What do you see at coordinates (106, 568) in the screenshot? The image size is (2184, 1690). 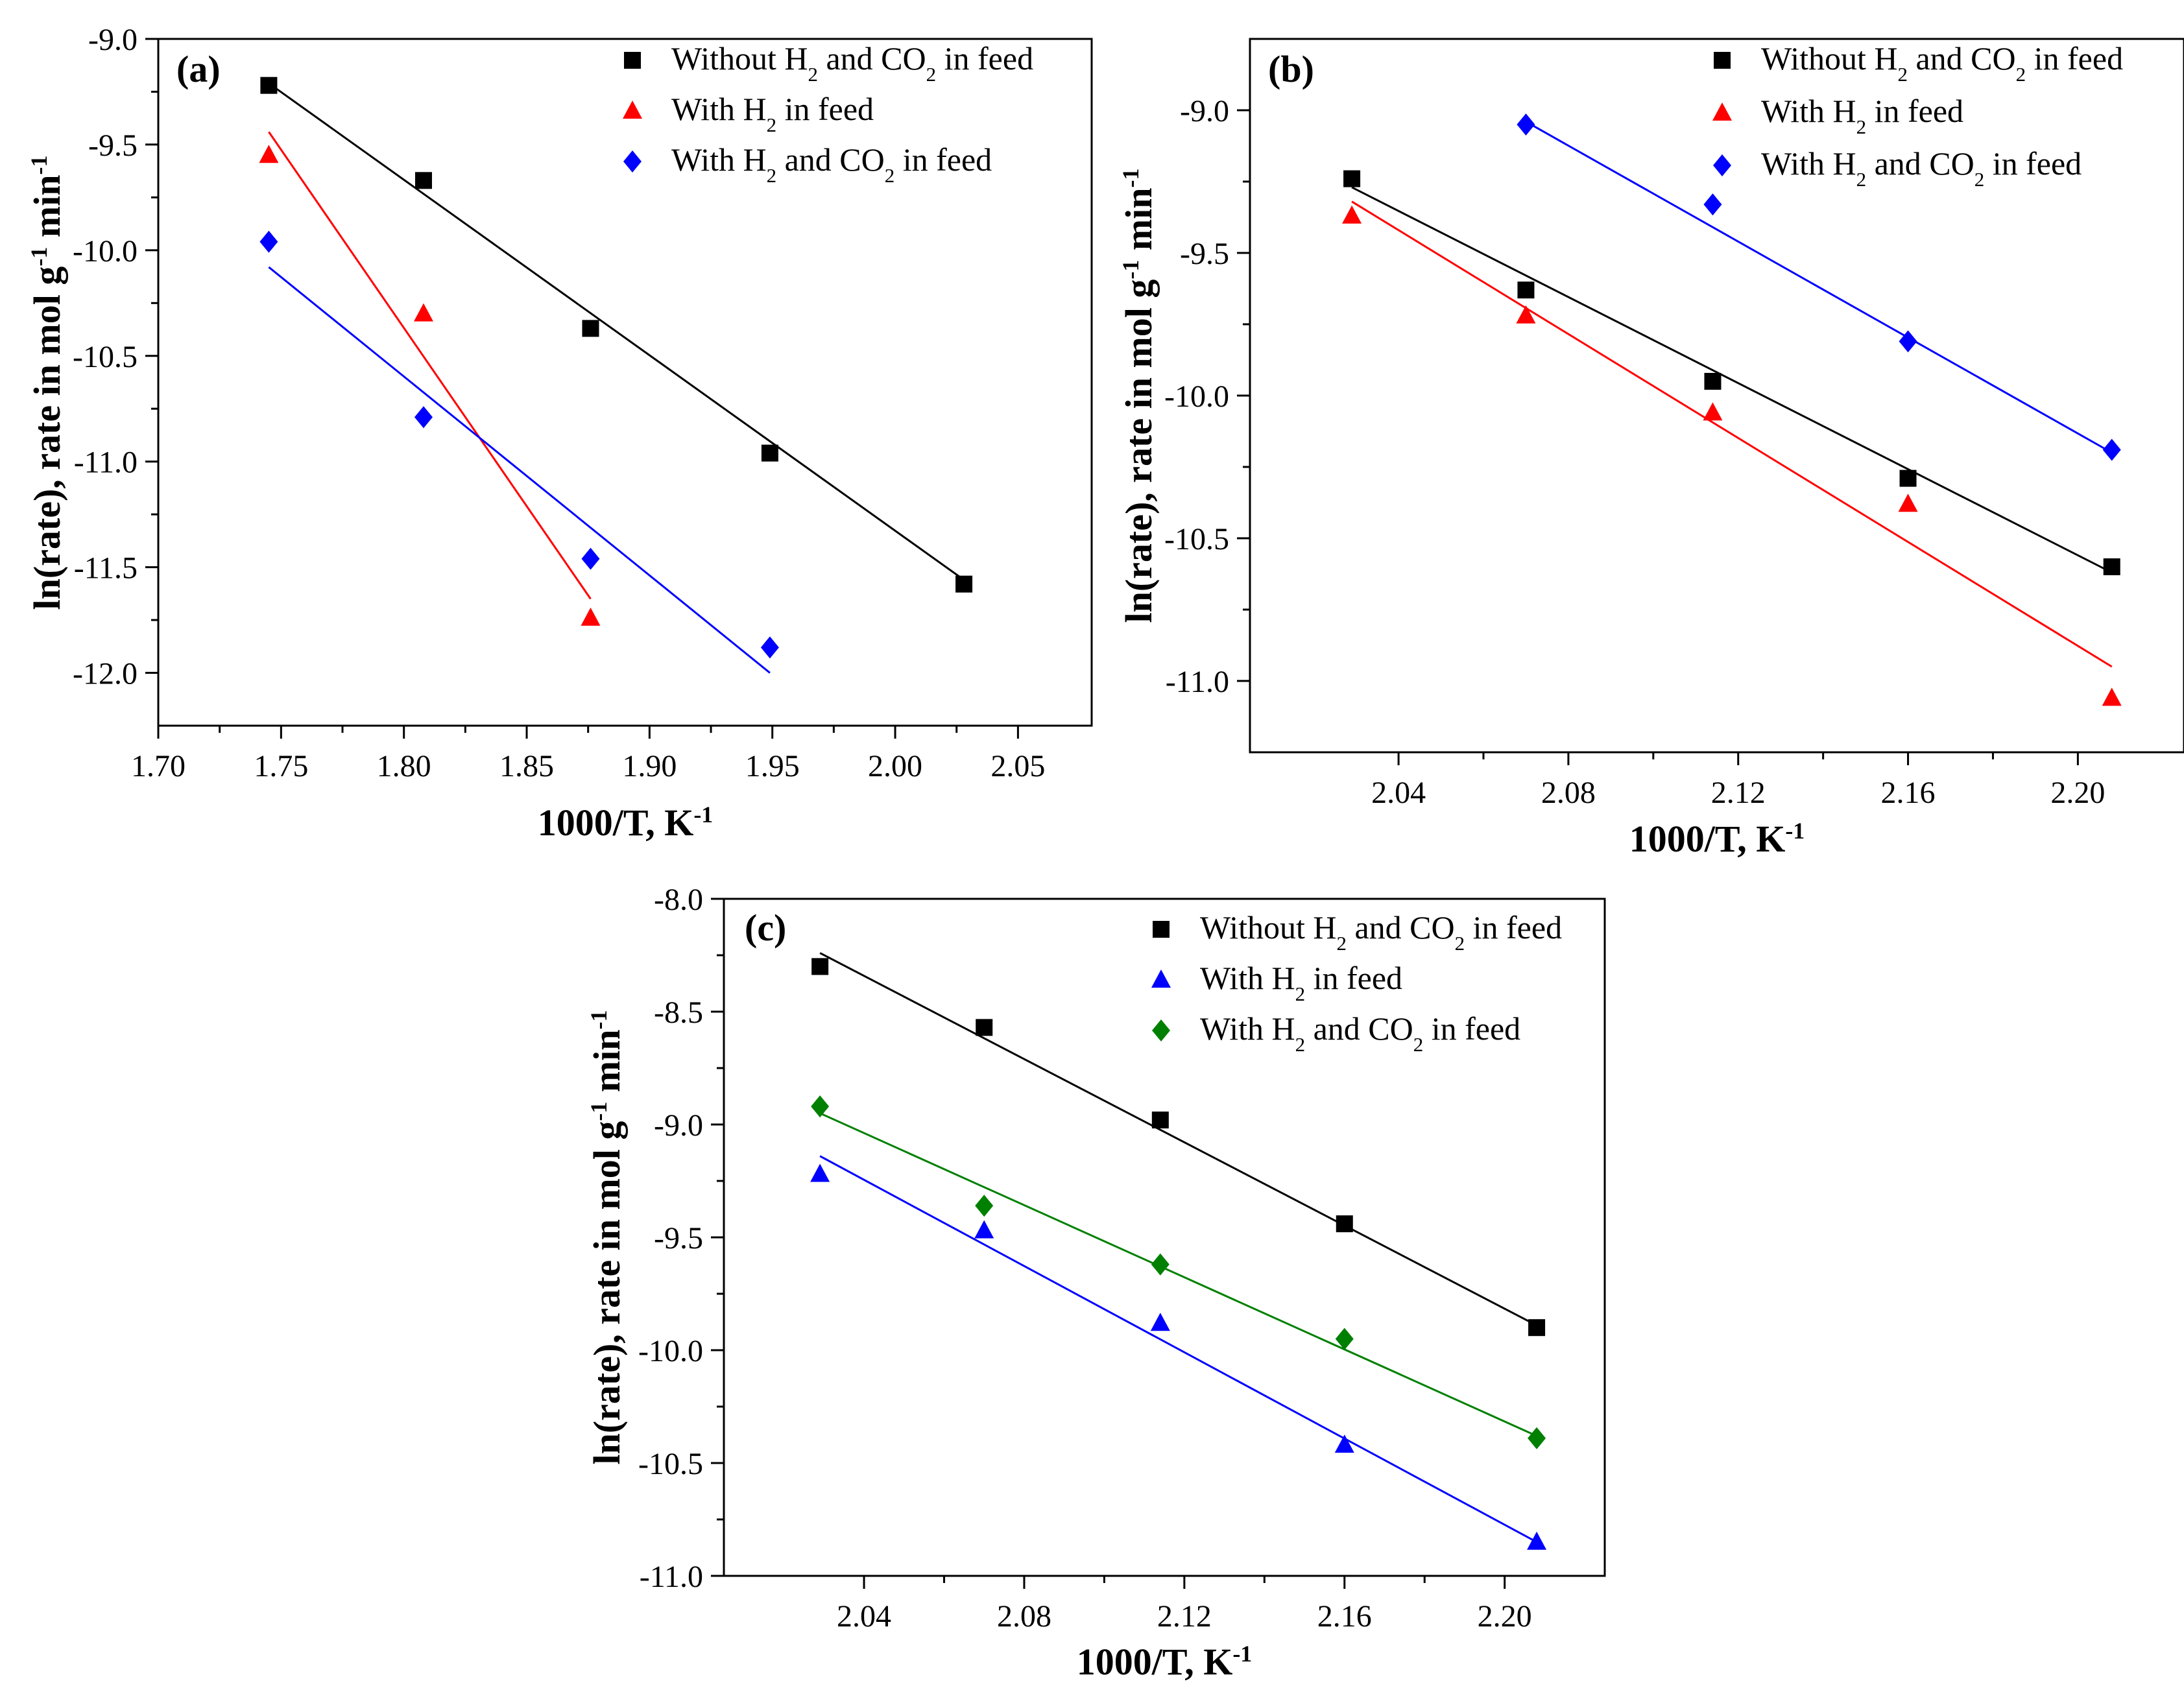 I see `y-tick-label: -11.5` at bounding box center [106, 568].